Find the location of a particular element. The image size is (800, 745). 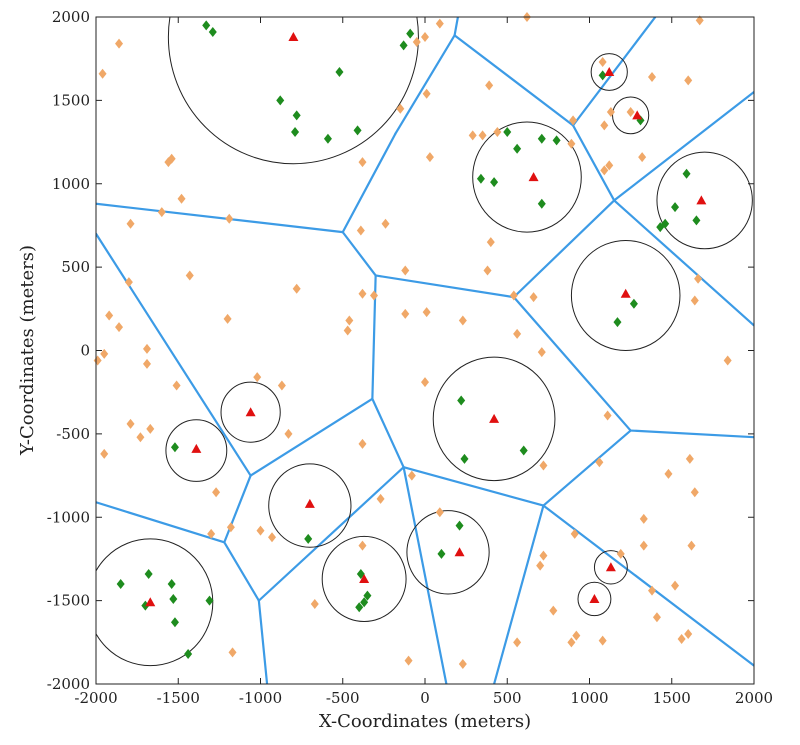

y-tick-label: -2000 is located at coordinates (68, 684).